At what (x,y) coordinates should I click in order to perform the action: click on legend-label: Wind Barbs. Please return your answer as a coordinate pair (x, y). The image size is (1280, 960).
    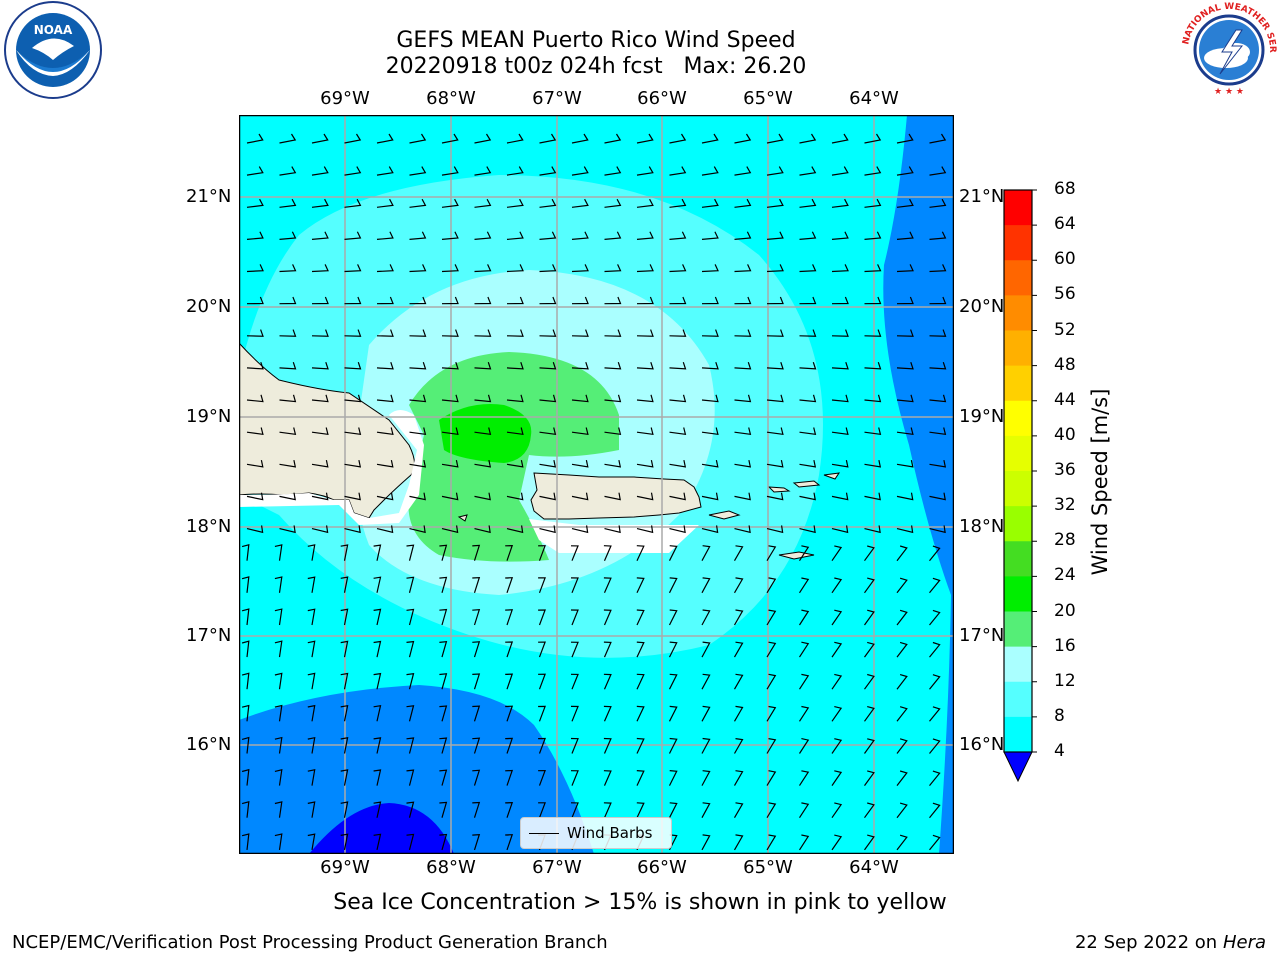
    Looking at the image, I should click on (610, 833).